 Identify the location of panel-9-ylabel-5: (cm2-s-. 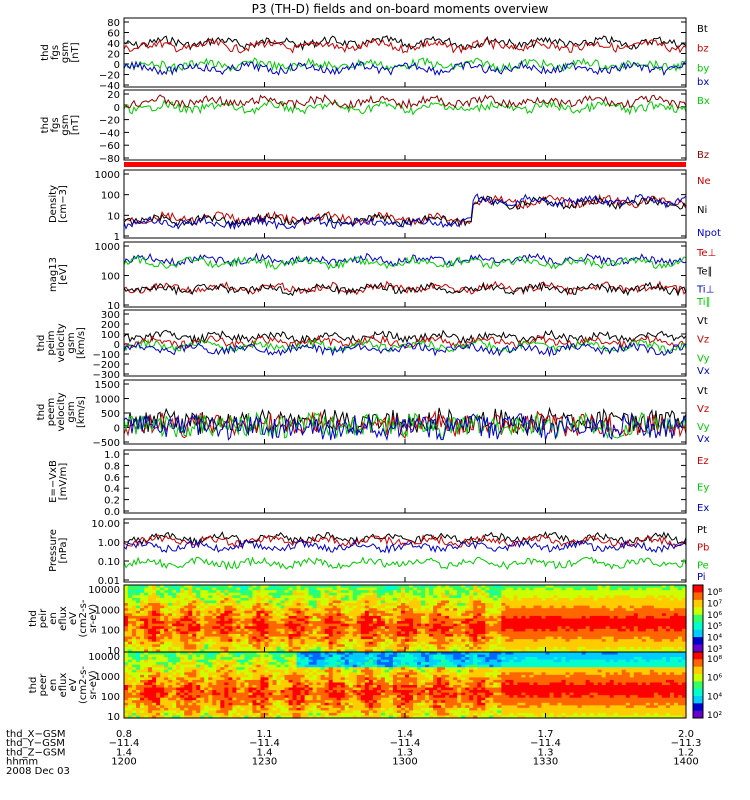
(83, 618).